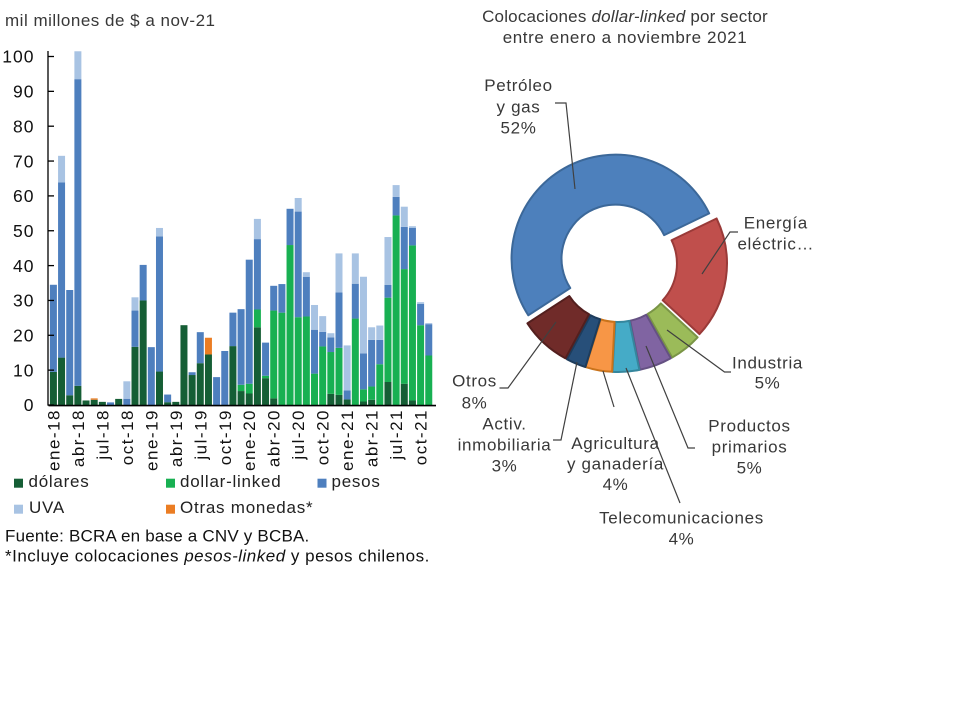 The width and height of the screenshot is (960, 720). What do you see at coordinates (47, 507) in the screenshot?
I see `svg-text: UVA` at bounding box center [47, 507].